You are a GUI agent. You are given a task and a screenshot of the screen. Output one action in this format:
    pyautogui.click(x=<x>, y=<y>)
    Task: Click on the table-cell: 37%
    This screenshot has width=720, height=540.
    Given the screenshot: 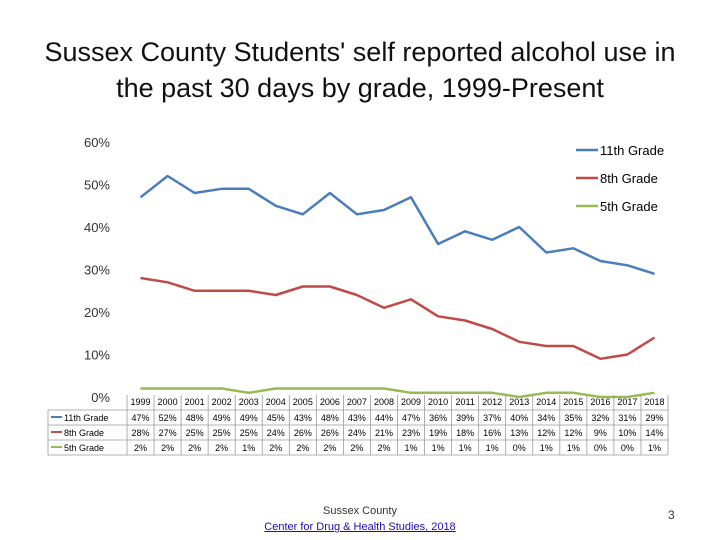 What is the action you would take?
    pyautogui.click(x=492, y=418)
    